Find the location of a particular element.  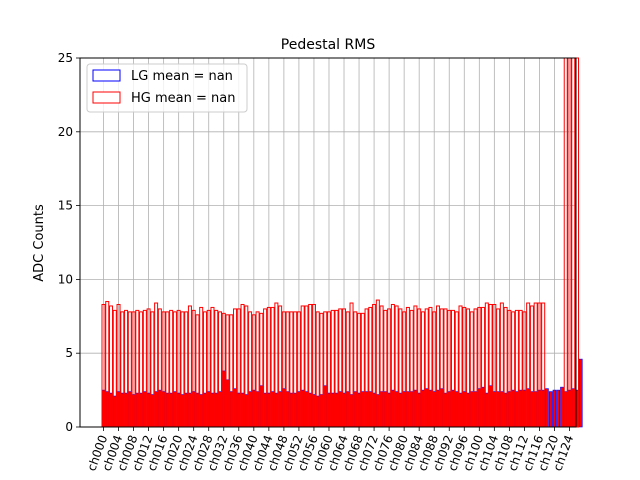

legend-box is located at coordinates (167, 88).